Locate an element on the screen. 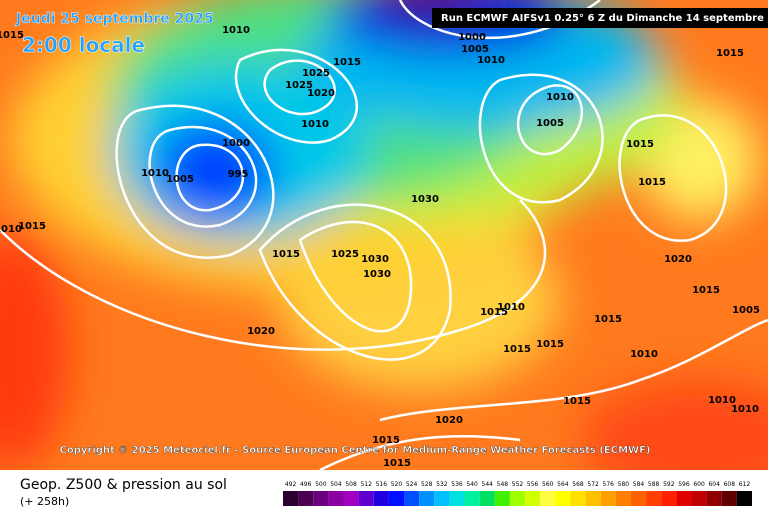  scale-label: 584 is located at coordinates (639, 484).